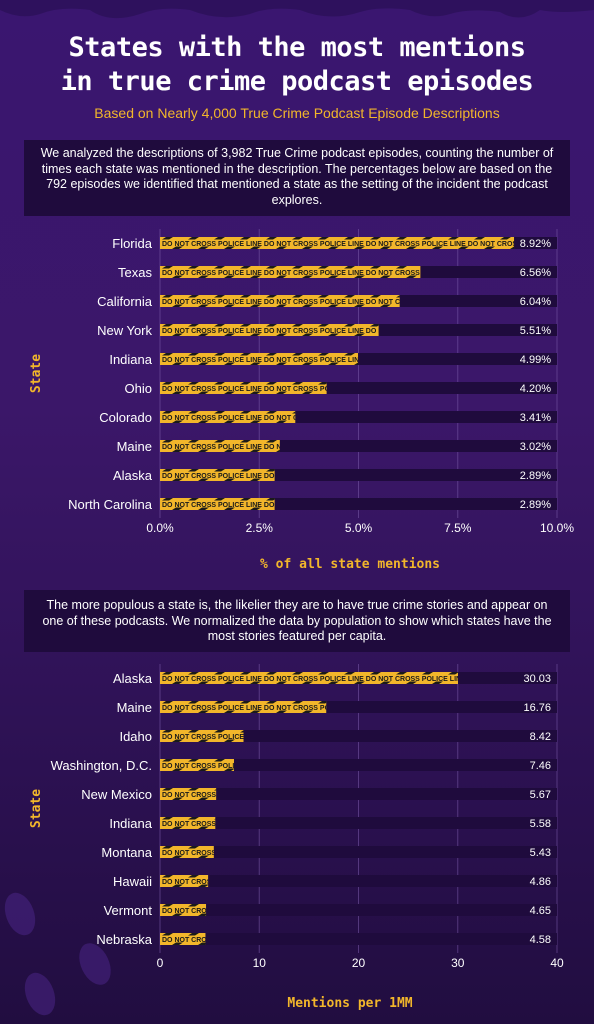 The width and height of the screenshot is (594, 1024). What do you see at coordinates (130, 359) in the screenshot?
I see `category-label: Indiana` at bounding box center [130, 359].